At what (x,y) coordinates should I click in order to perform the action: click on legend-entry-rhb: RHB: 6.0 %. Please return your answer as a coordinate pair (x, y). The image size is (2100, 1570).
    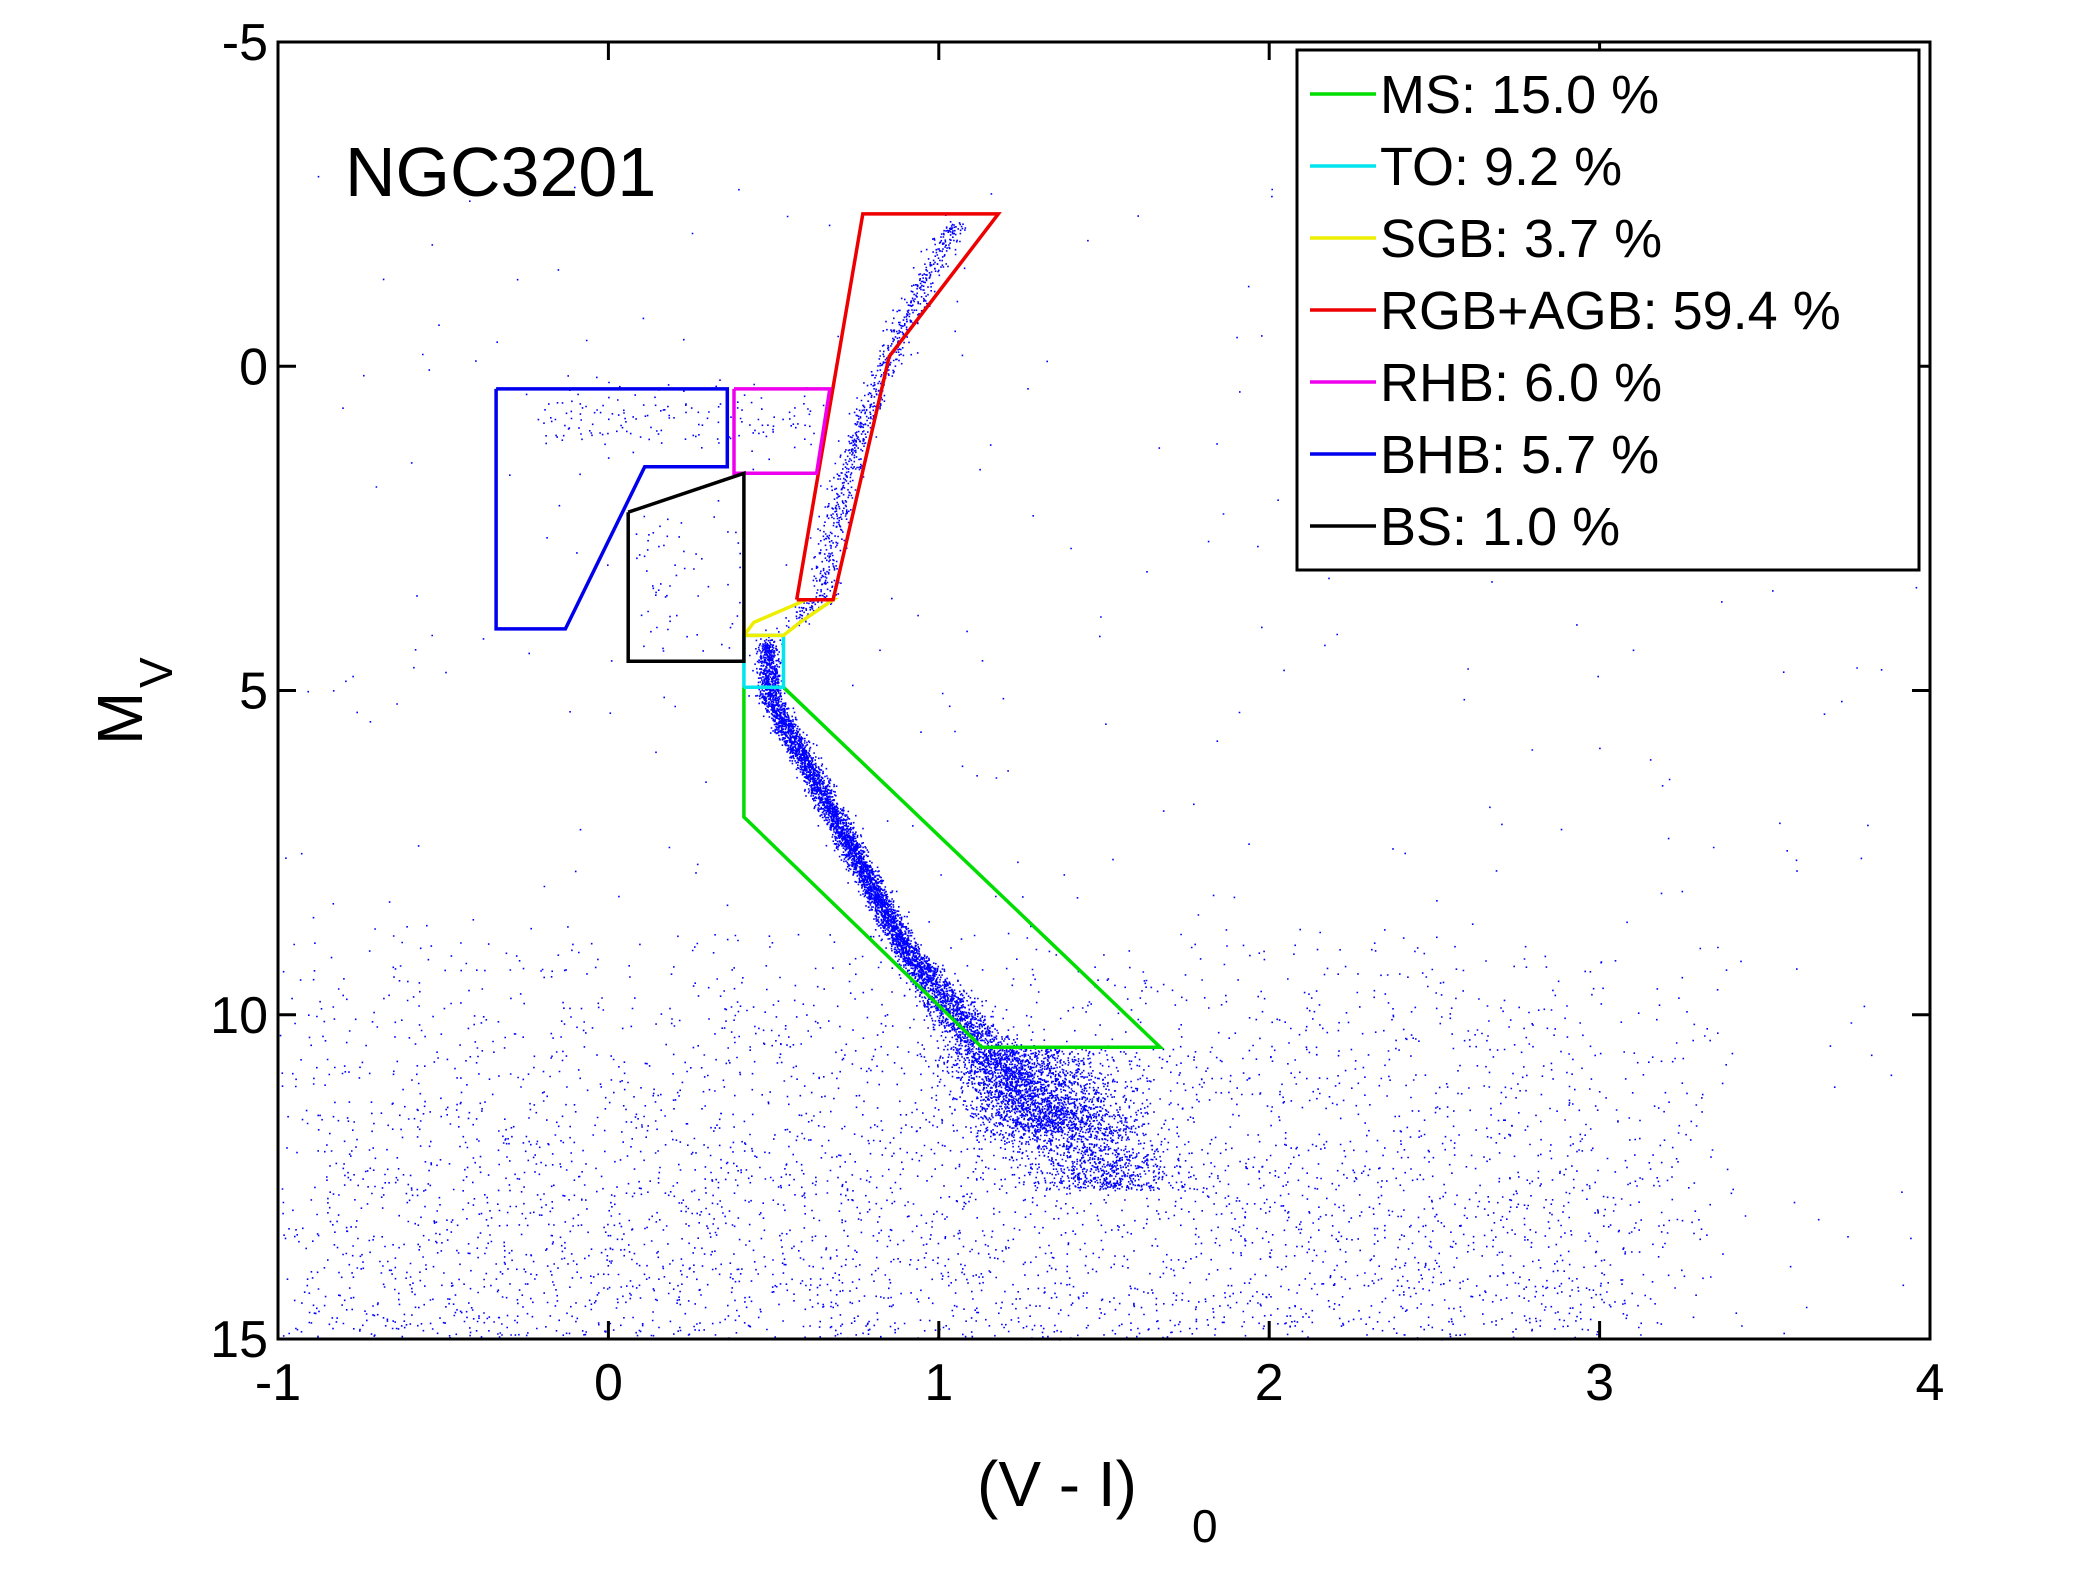
    Looking at the image, I should click on (1486, 383).